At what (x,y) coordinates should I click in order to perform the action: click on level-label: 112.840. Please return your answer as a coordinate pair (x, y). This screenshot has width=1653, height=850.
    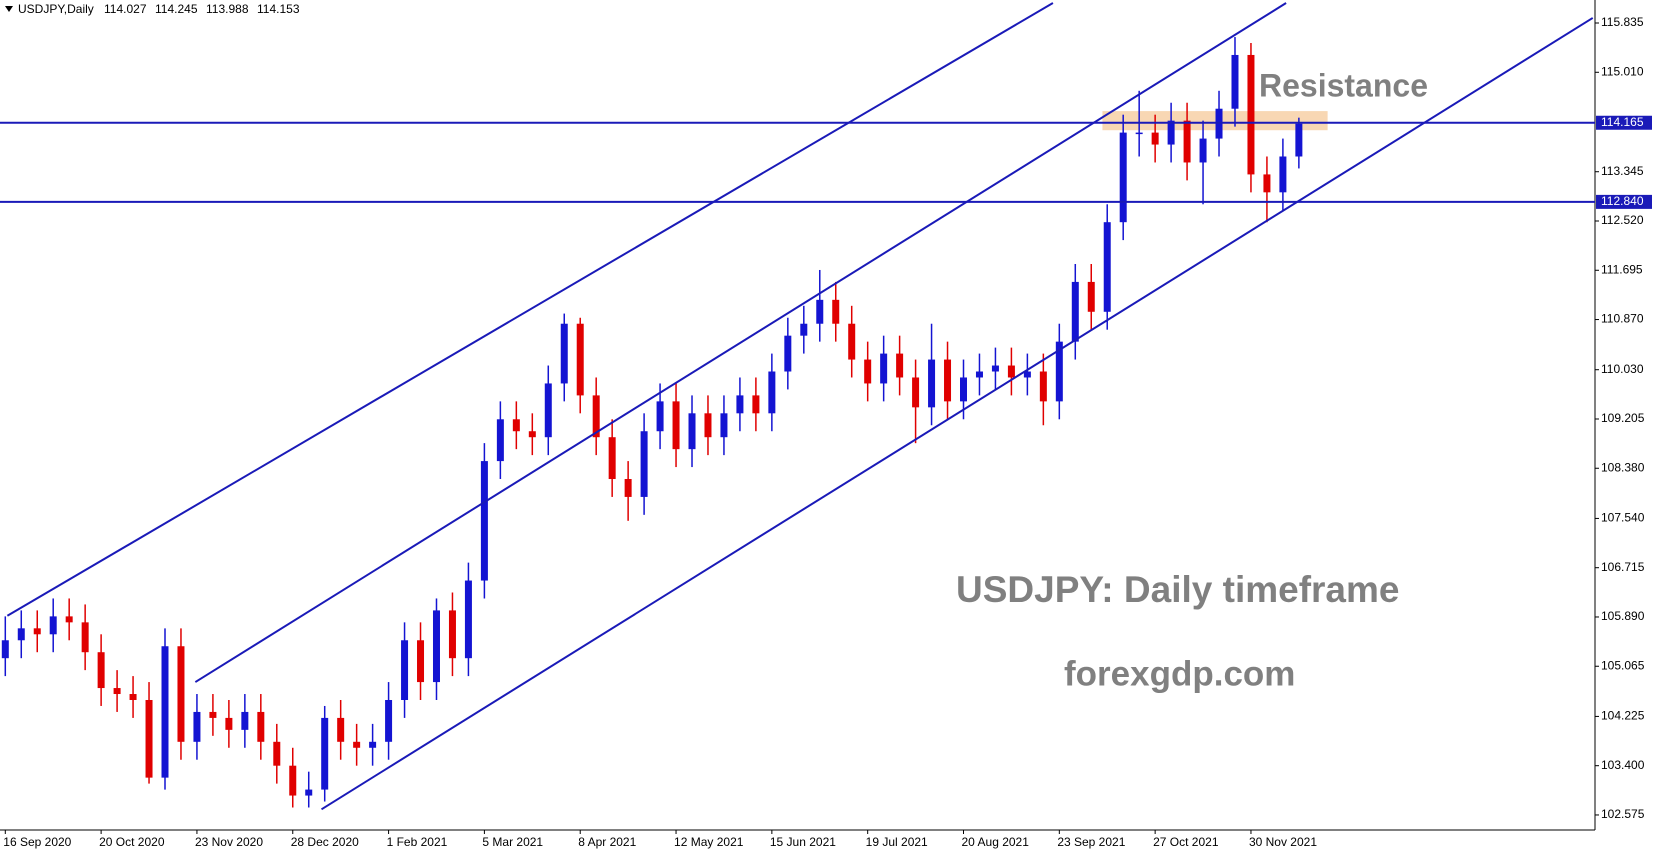
    Looking at the image, I should click on (1622, 201).